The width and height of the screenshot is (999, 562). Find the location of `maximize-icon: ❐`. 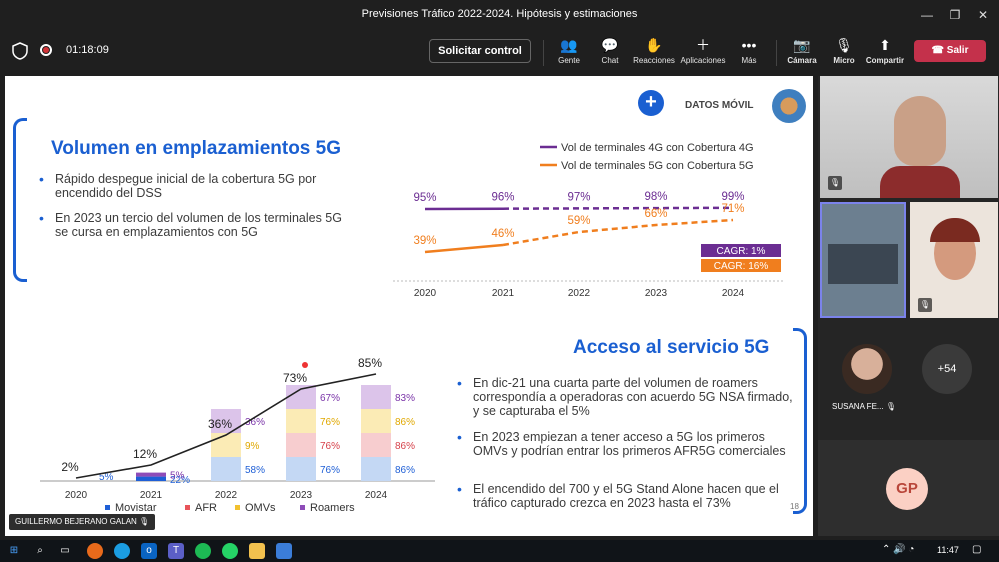

maximize-icon: ❐ is located at coordinates (955, 15).